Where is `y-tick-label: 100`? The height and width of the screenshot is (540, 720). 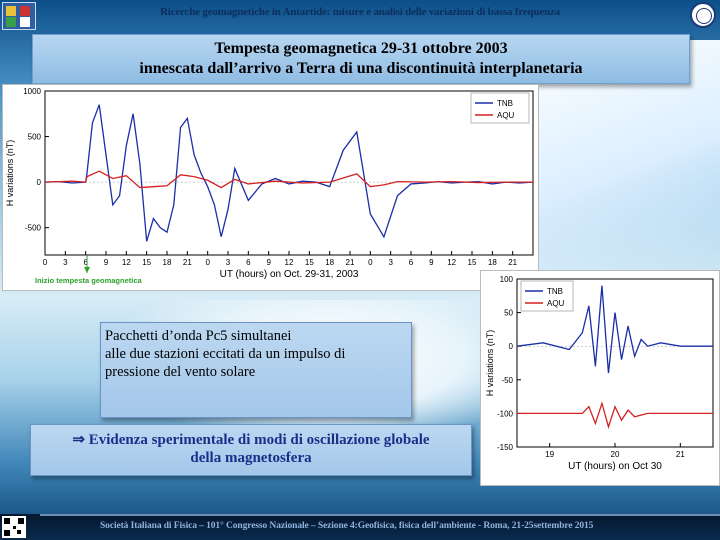
y-tick-label: 100 is located at coordinates (507, 279).